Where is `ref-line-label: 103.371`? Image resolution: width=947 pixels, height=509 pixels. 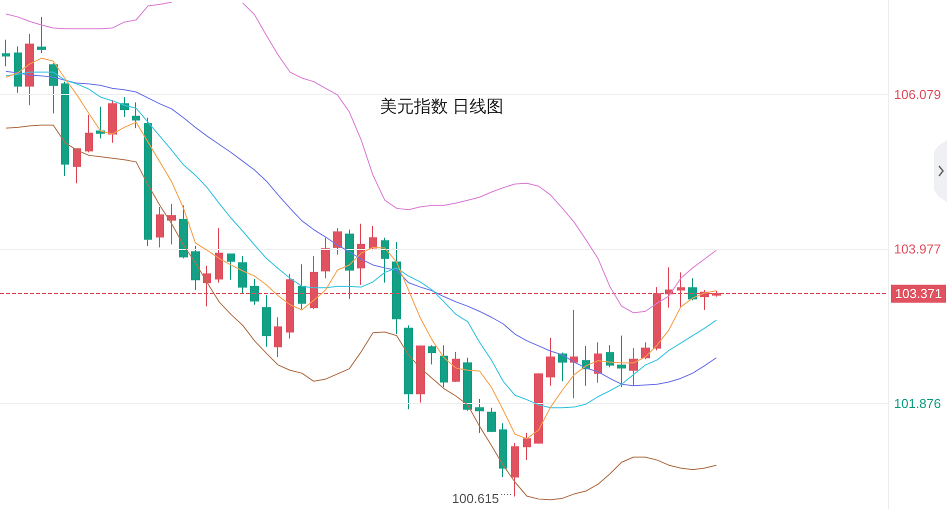
ref-line-label: 103.371 is located at coordinates (918, 294).